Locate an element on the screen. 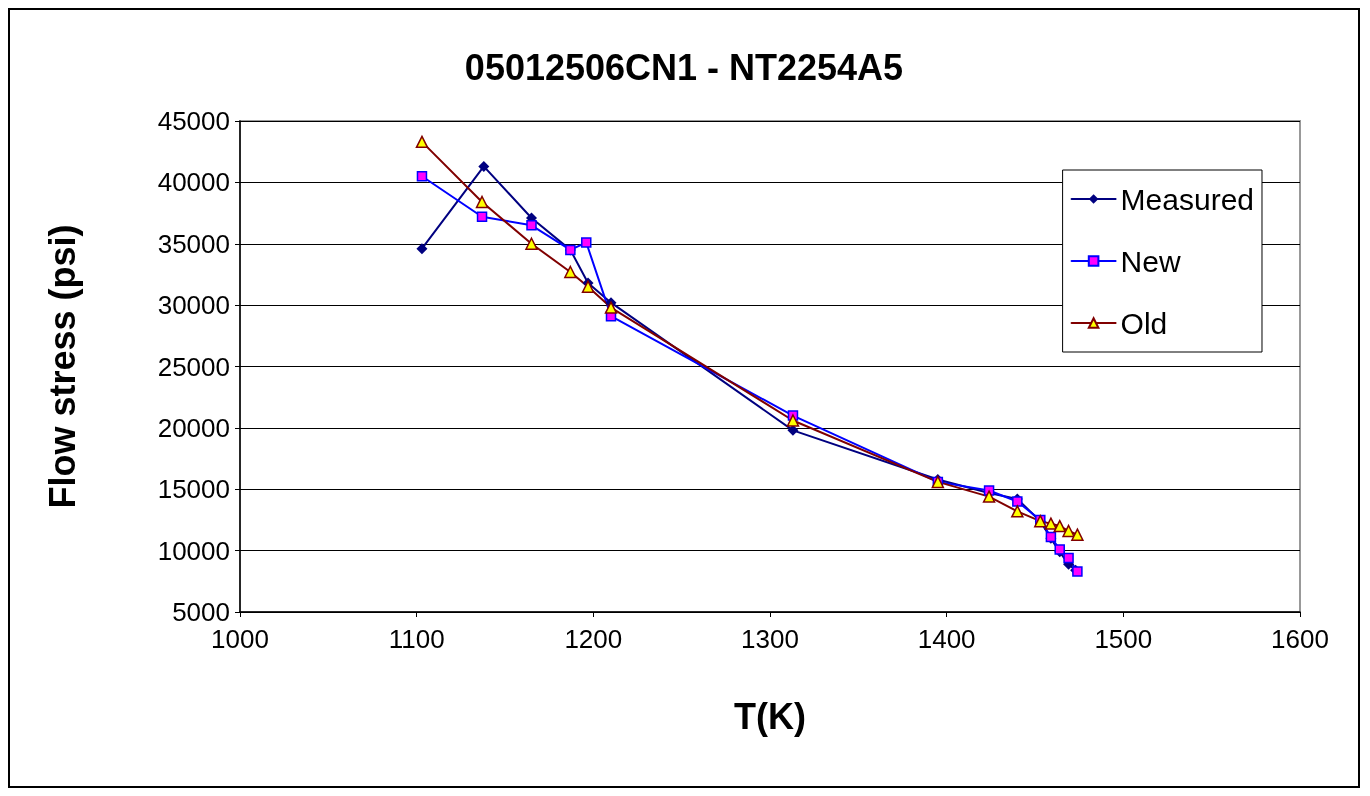 The image size is (1370, 796). x-tick-label: 1000 is located at coordinates (240, 639).